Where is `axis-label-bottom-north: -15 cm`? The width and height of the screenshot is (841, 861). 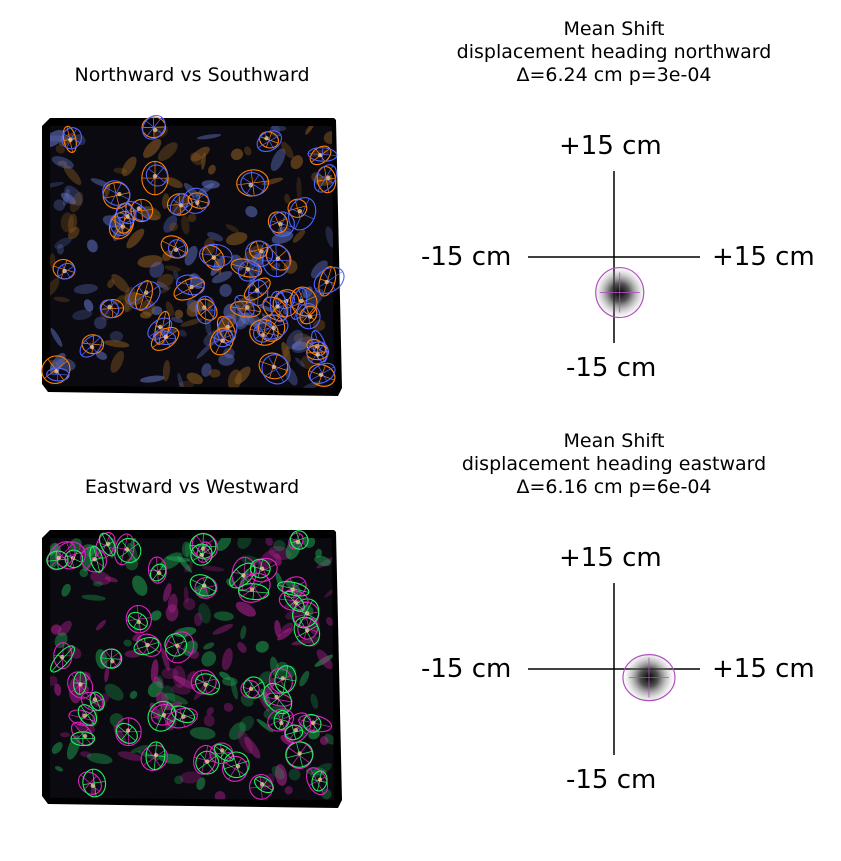 axis-label-bottom-north: -15 cm is located at coordinates (611, 368).